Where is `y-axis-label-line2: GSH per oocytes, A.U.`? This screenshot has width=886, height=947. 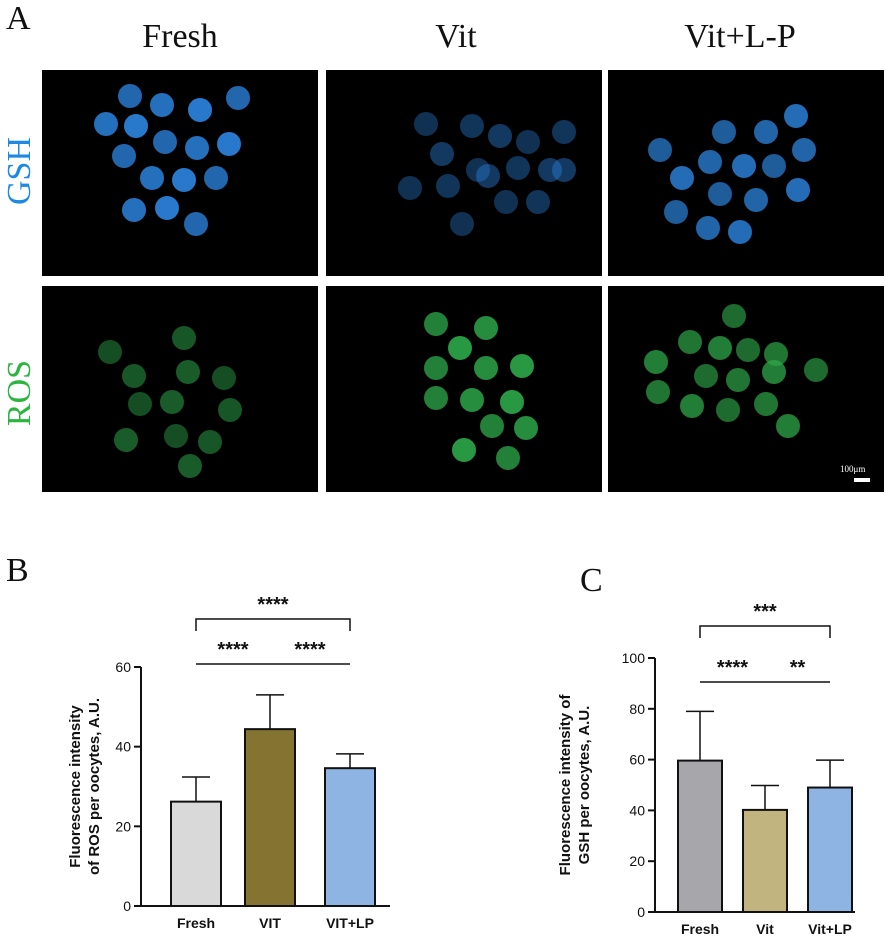
y-axis-label-line2: GSH per oocytes, A.U. is located at coordinates (584, 785).